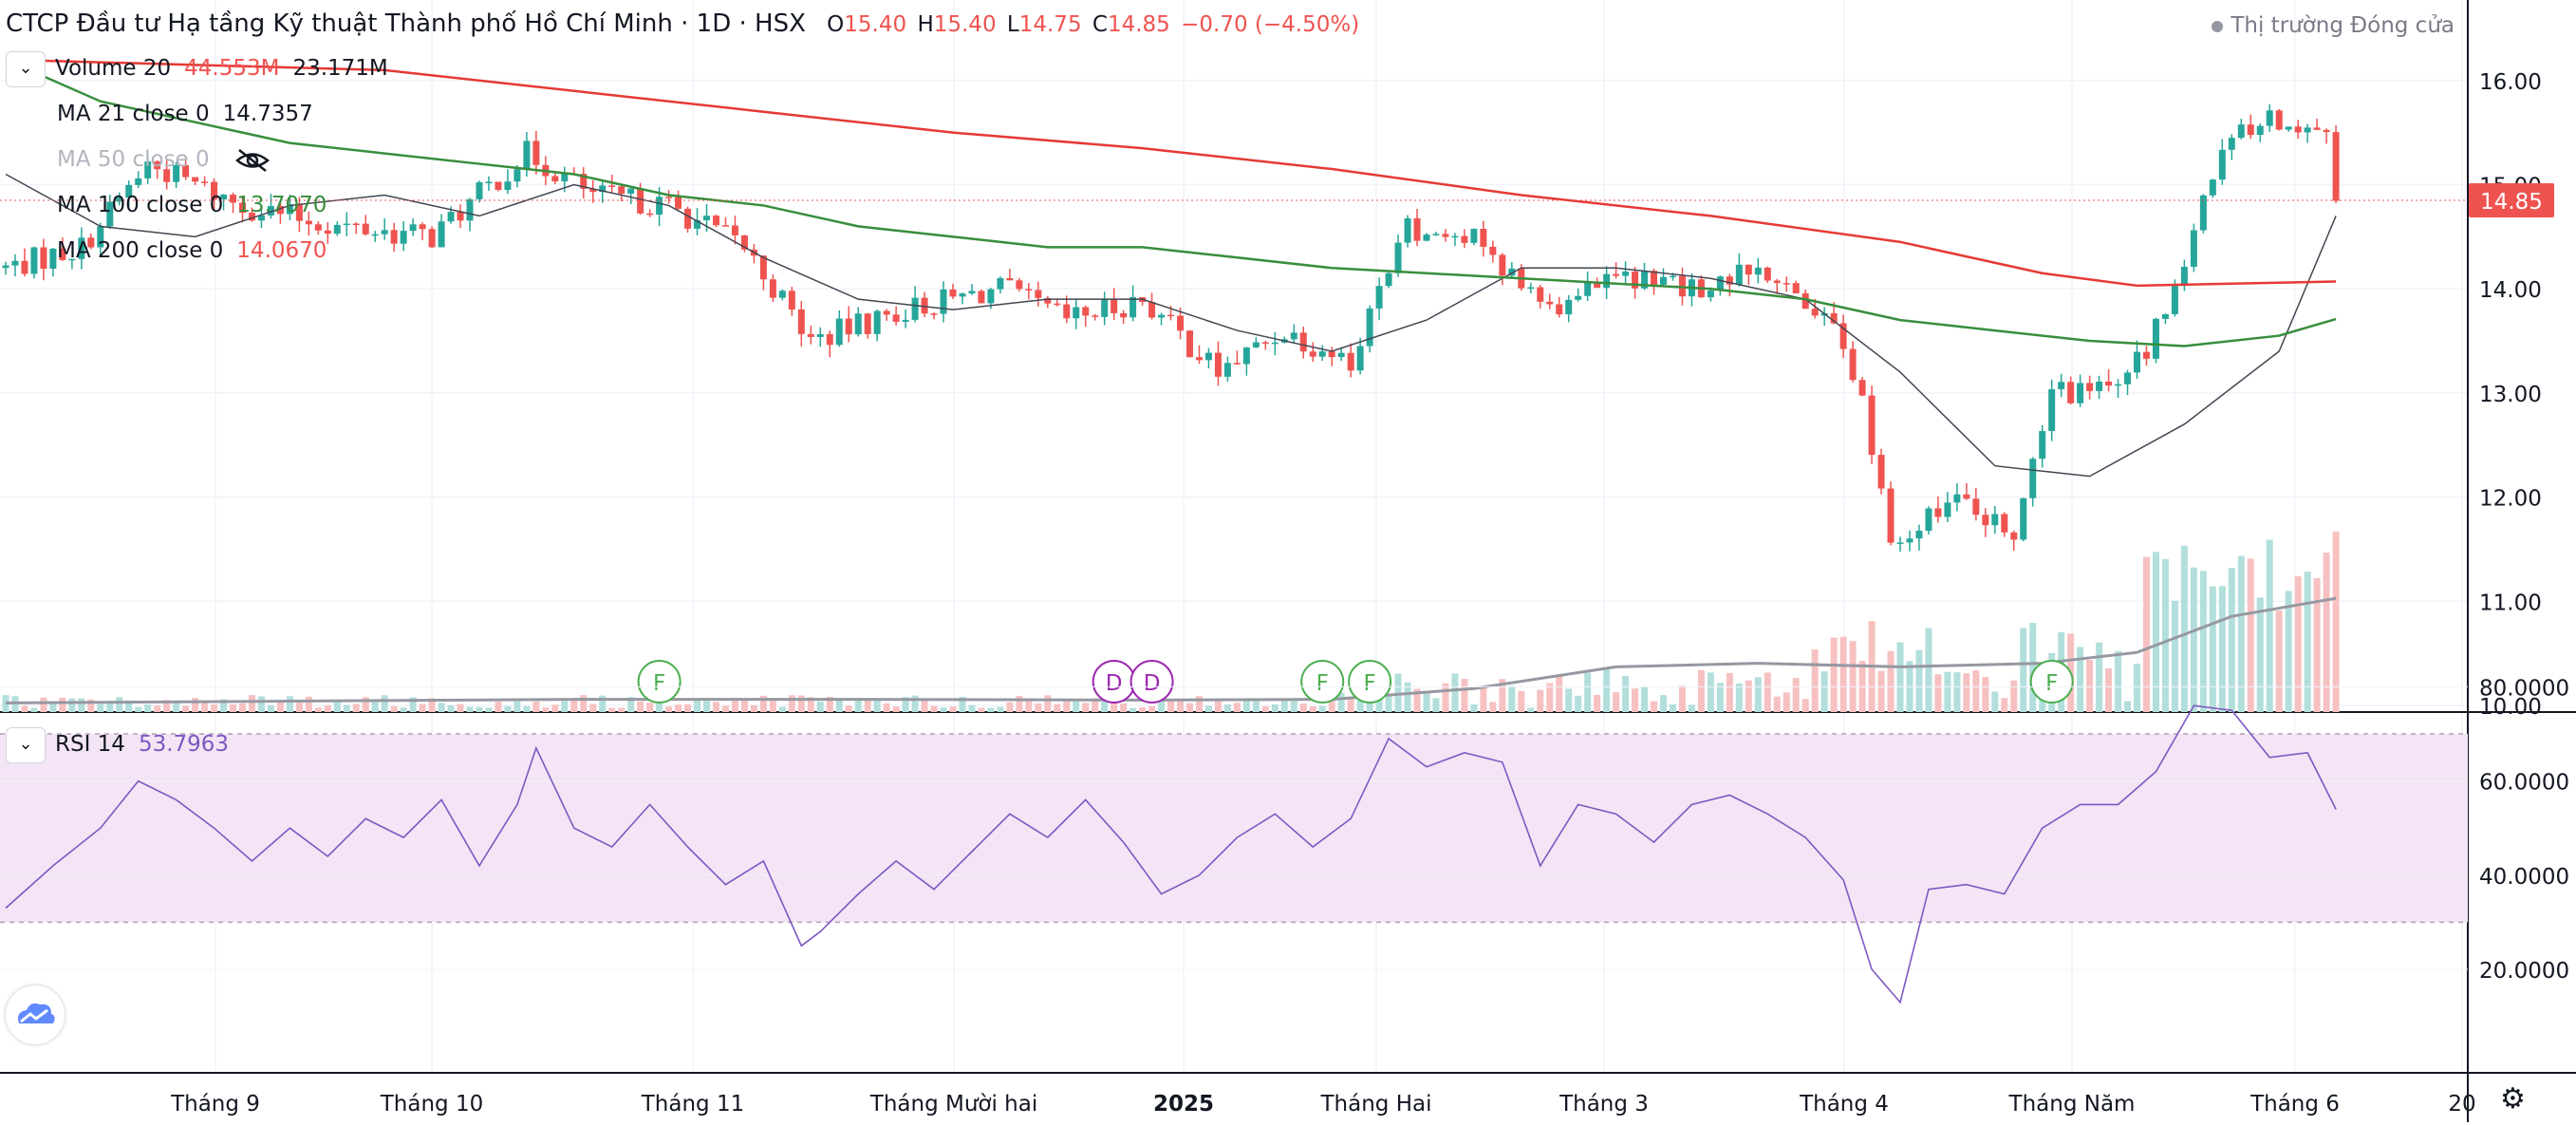 Image resolution: width=2576 pixels, height=1126 pixels. What do you see at coordinates (35, 1014) in the screenshot?
I see `tradingview-logo` at bounding box center [35, 1014].